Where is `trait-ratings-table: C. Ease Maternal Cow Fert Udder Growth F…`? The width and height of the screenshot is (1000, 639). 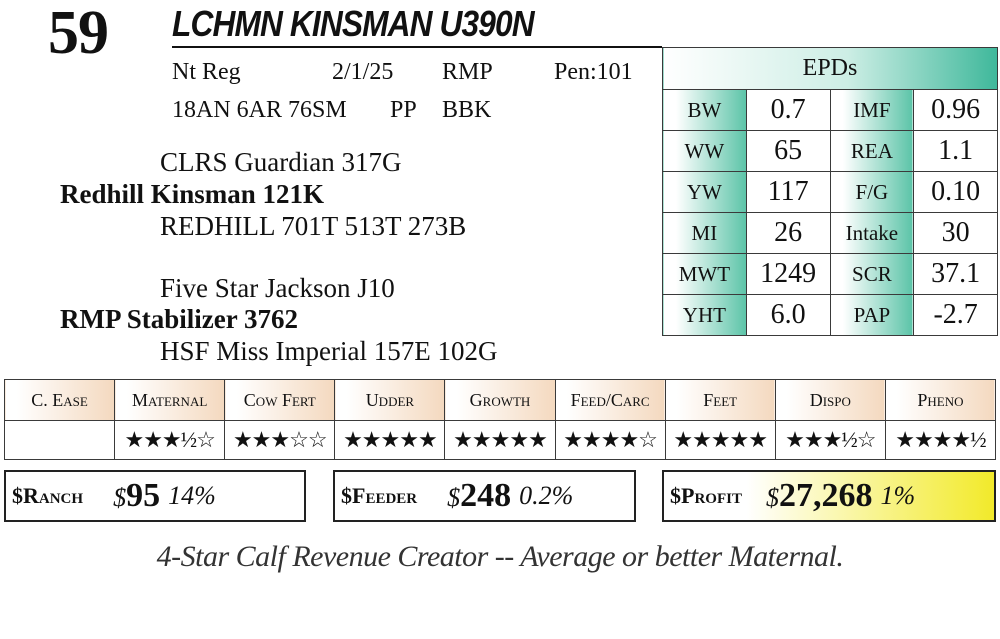
trait-ratings-table: C. Ease Maternal Cow Fert Udder Growth F… is located at coordinates (500, 419).